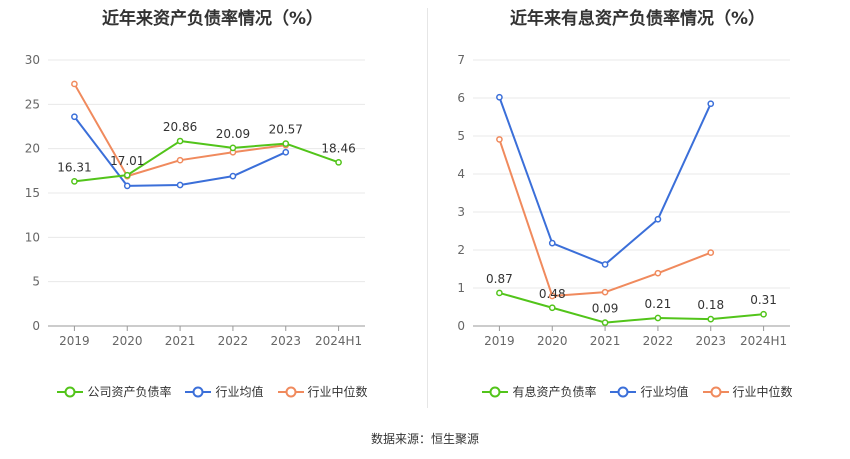  Describe the element at coordinates (461, 212) in the screenshot. I see `y-tick-label: 3` at that location.